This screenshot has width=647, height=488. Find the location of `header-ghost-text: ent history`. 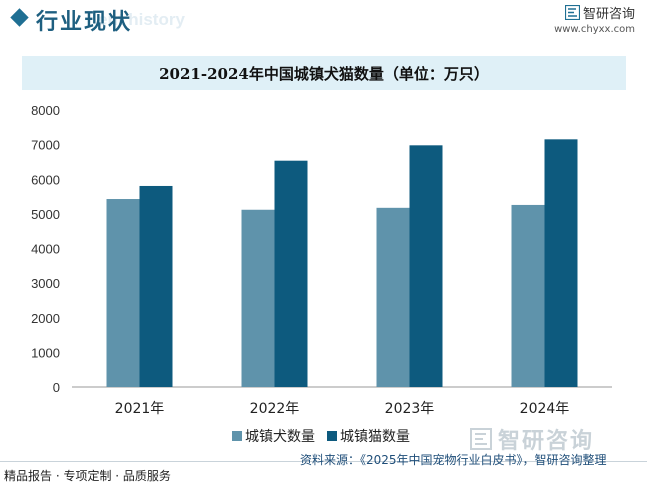

header-ghost-text: ent history is located at coordinates (141, 19).